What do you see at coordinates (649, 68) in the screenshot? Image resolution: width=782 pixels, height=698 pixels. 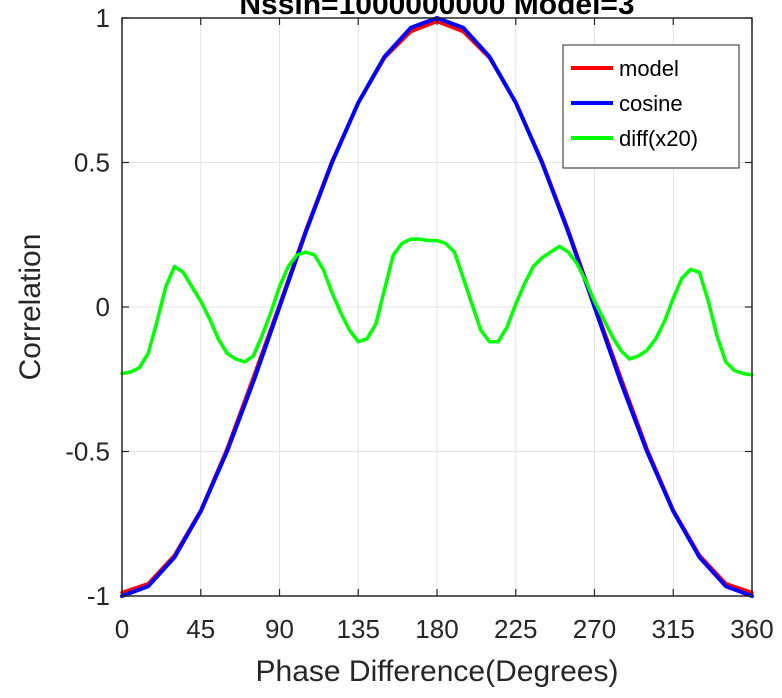 I see `legend-entry-label: model` at bounding box center [649, 68].